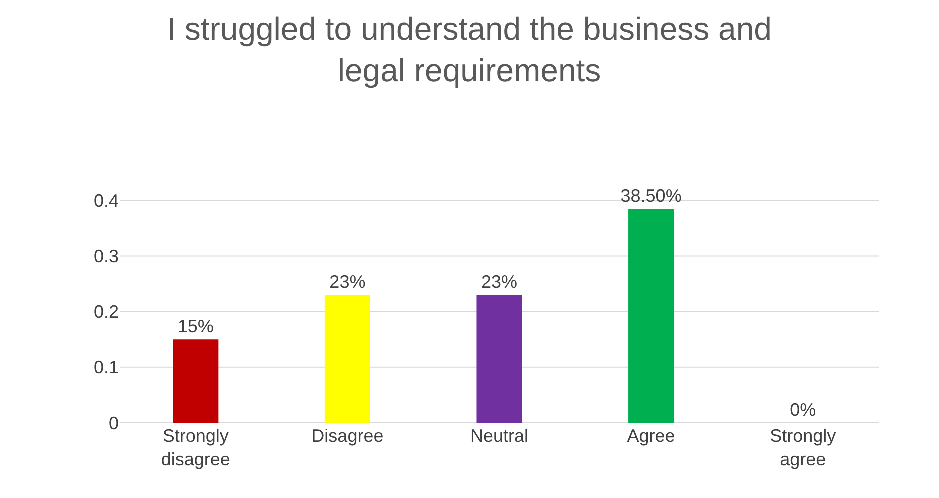 The height and width of the screenshot is (498, 939). I want to click on data-label: 15%, so click(196, 326).